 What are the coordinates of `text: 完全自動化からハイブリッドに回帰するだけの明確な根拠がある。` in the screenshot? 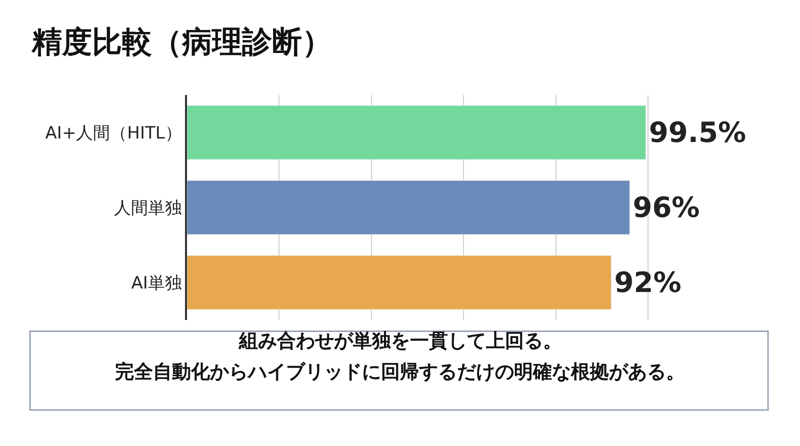 It's located at (400, 372).